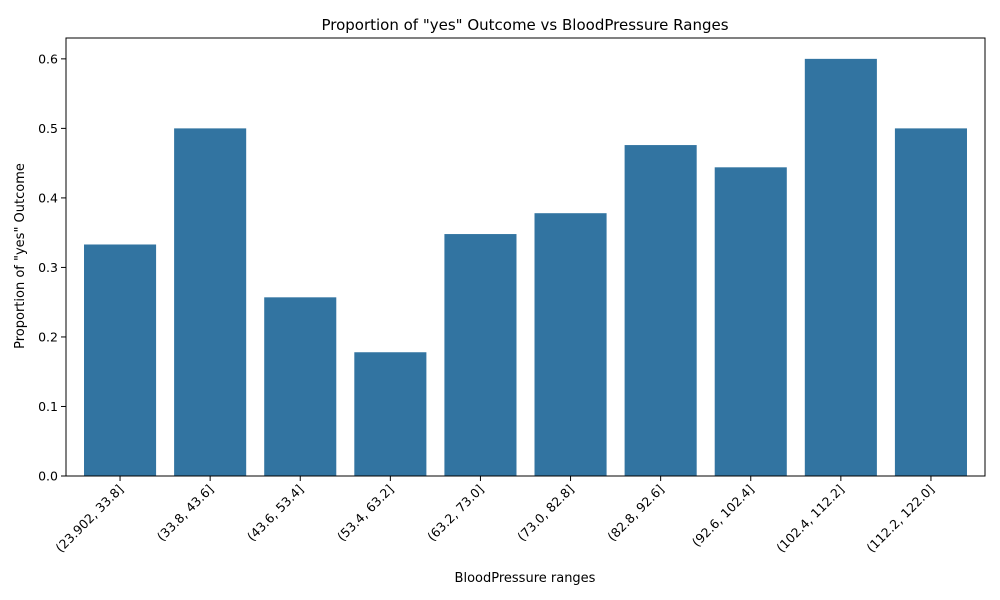  I want to click on y-axis-label: Proportion of "yes" Outcome, so click(20, 256).